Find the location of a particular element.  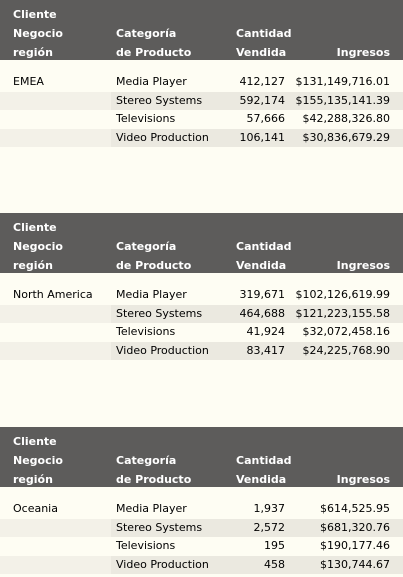

cell-revenue: $121,223,155.58 is located at coordinates (342, 313).